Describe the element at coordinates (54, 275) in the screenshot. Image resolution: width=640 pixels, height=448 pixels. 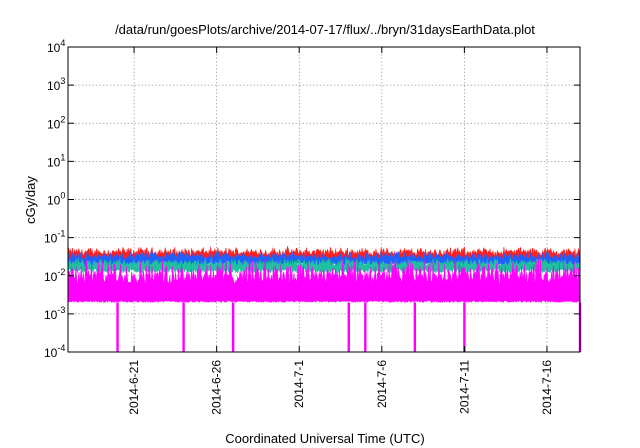
I see `y-tick-label: 10⁻²` at that location.